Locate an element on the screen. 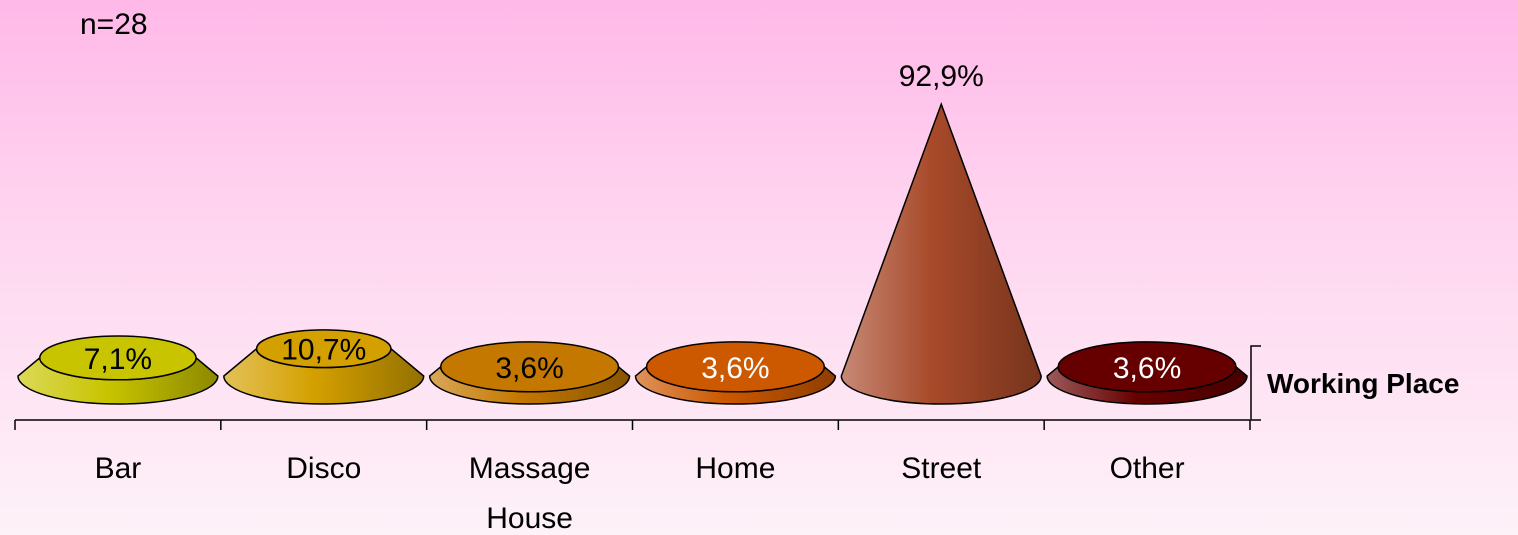 The height and width of the screenshot is (535, 1518). value-label: 92,9% is located at coordinates (941, 76).